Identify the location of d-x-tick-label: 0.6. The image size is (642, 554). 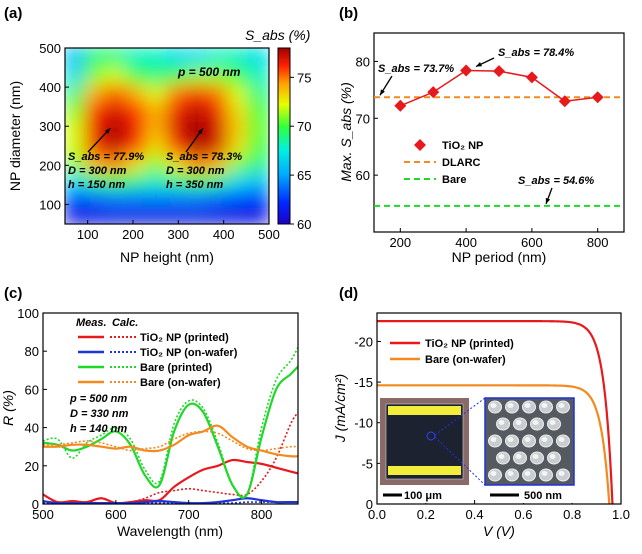
(523, 514).